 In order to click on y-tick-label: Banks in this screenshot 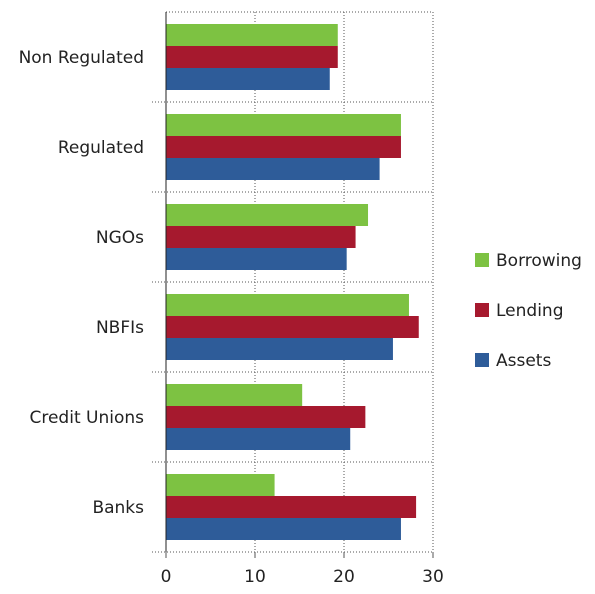, I will do `click(118, 508)`.